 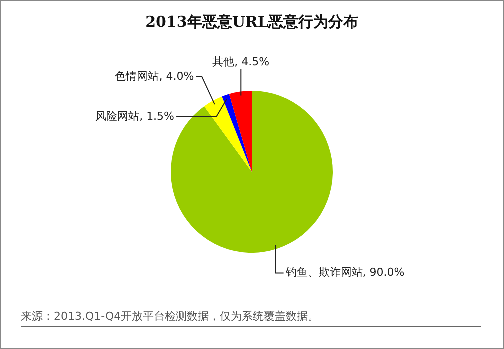 What do you see at coordinates (251, 318) in the screenshot?
I see `source-note: 来源：2013.Q1-Q4开放平台检测数据，仅为系统覆盖数据。` at bounding box center [251, 318].